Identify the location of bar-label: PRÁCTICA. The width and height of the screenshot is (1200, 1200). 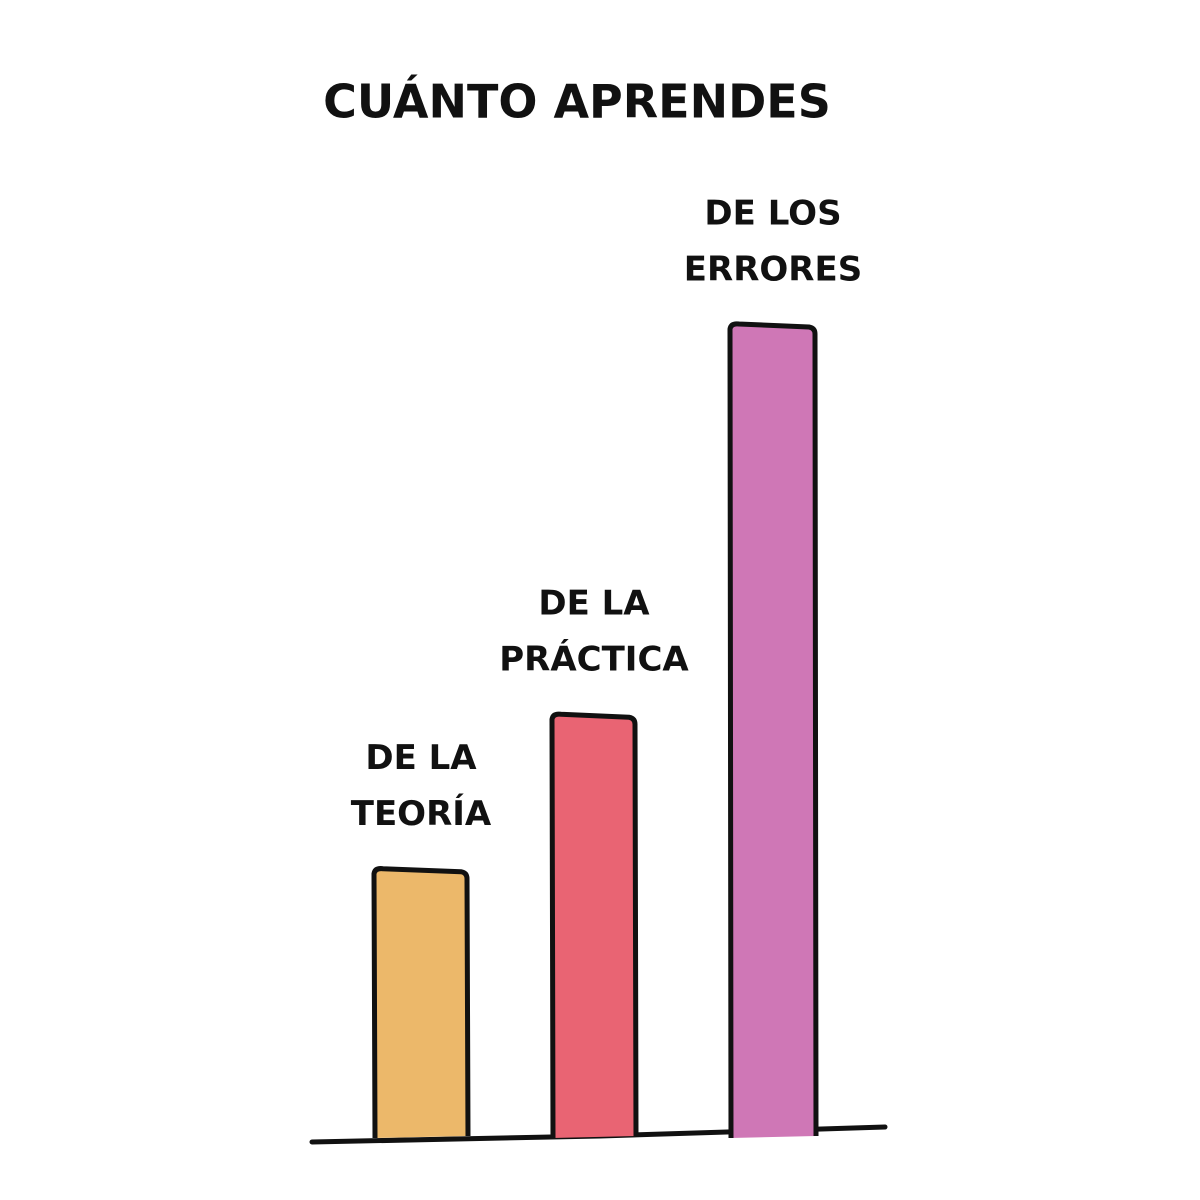
(594, 659).